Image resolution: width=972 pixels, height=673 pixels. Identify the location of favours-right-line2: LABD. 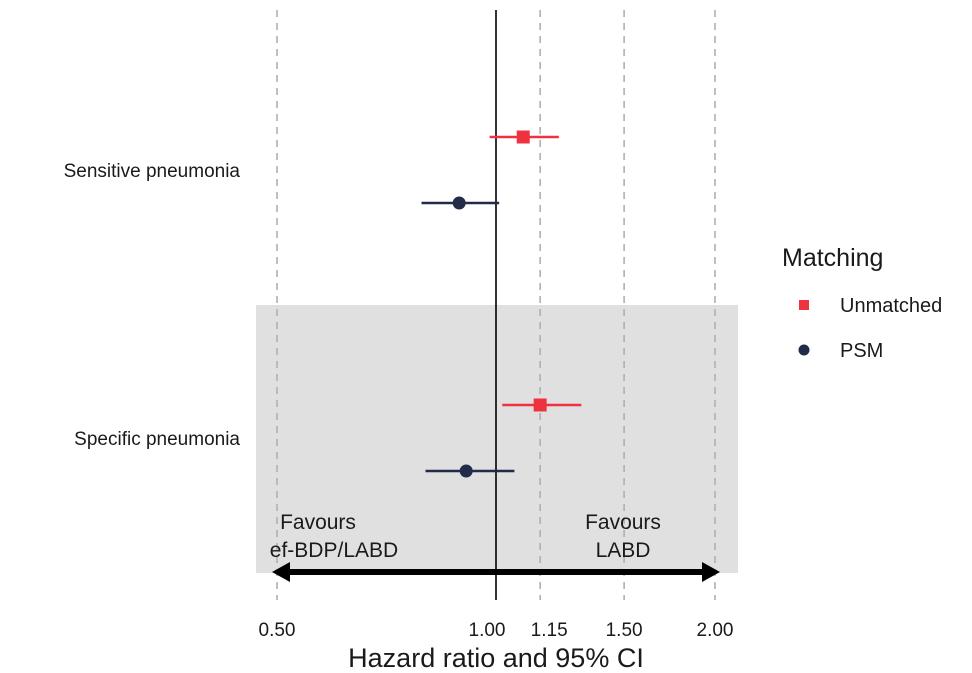
(623, 550).